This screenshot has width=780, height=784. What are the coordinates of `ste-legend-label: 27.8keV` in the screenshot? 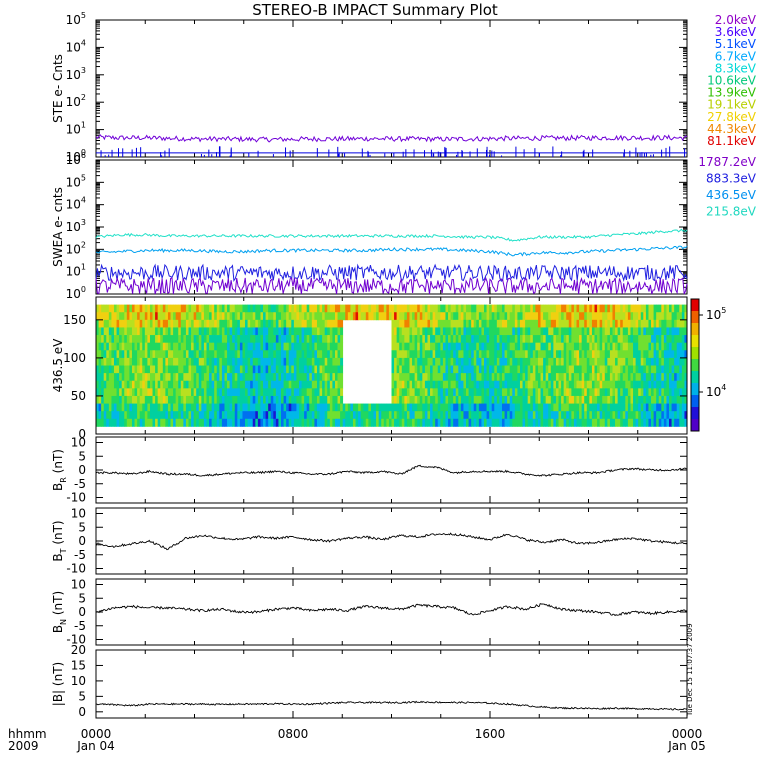 It's located at (732, 117).